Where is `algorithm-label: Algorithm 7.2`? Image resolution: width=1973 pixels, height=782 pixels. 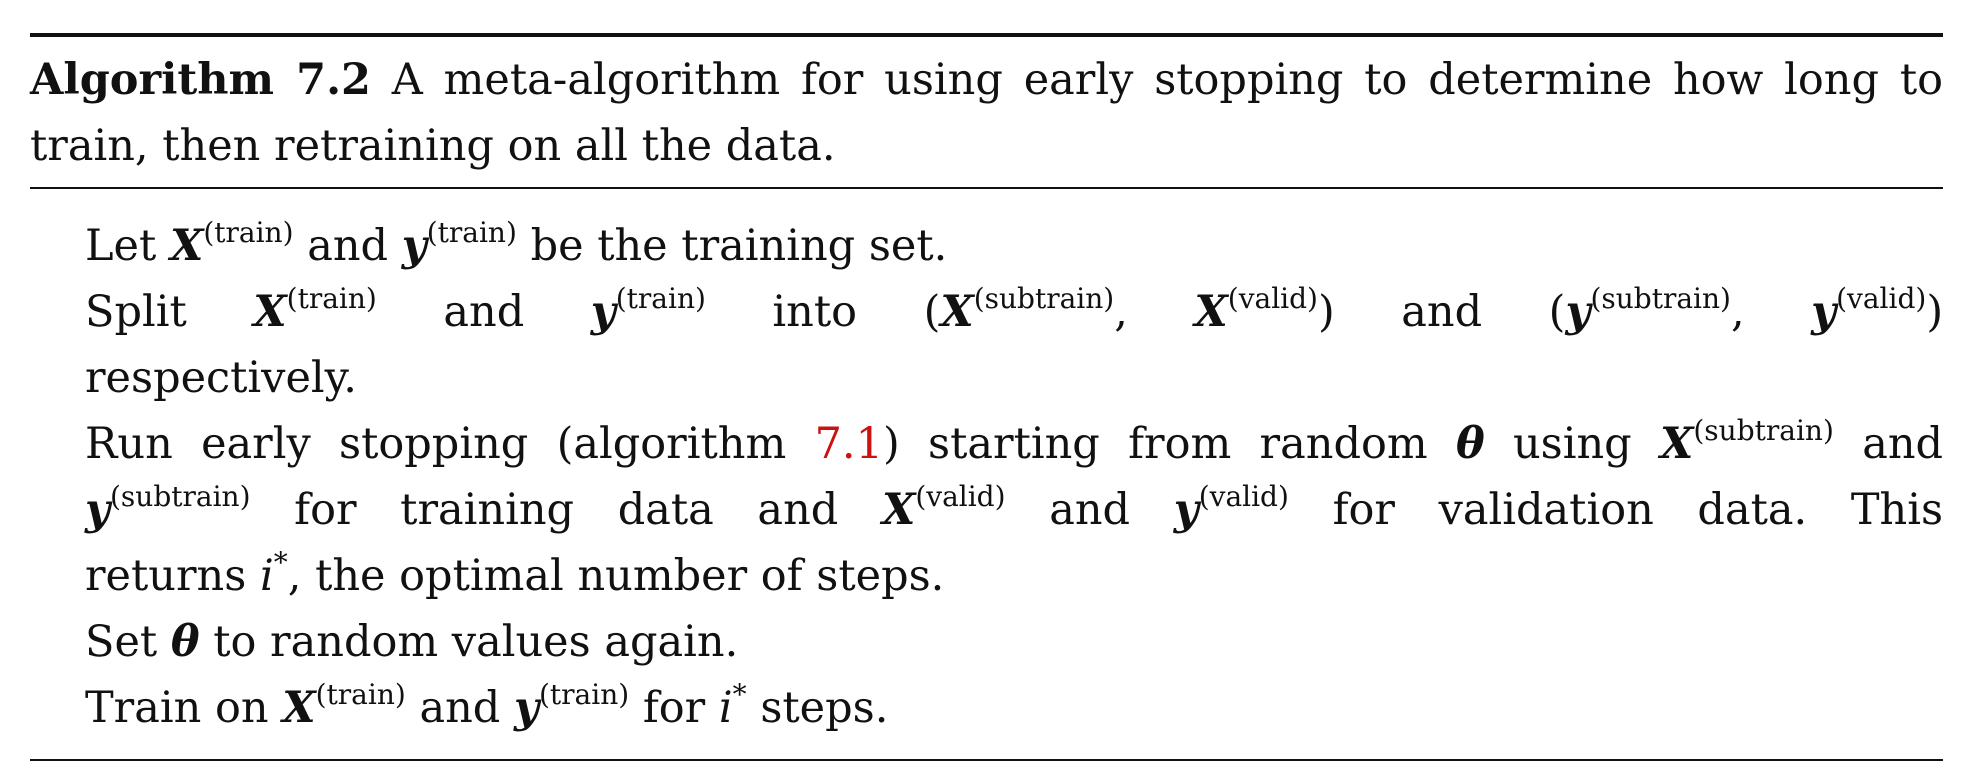
algorithm-label: Algorithm 7.2 is located at coordinates (200, 80).